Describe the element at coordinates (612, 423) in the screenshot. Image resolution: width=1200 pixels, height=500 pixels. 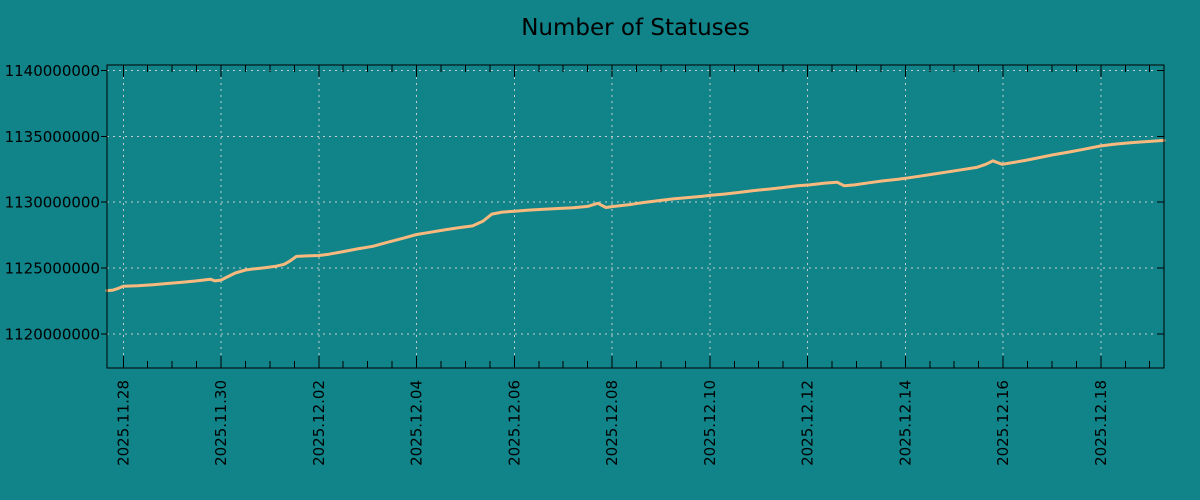
I see `x-tick-label: 2025.12.08` at that location.